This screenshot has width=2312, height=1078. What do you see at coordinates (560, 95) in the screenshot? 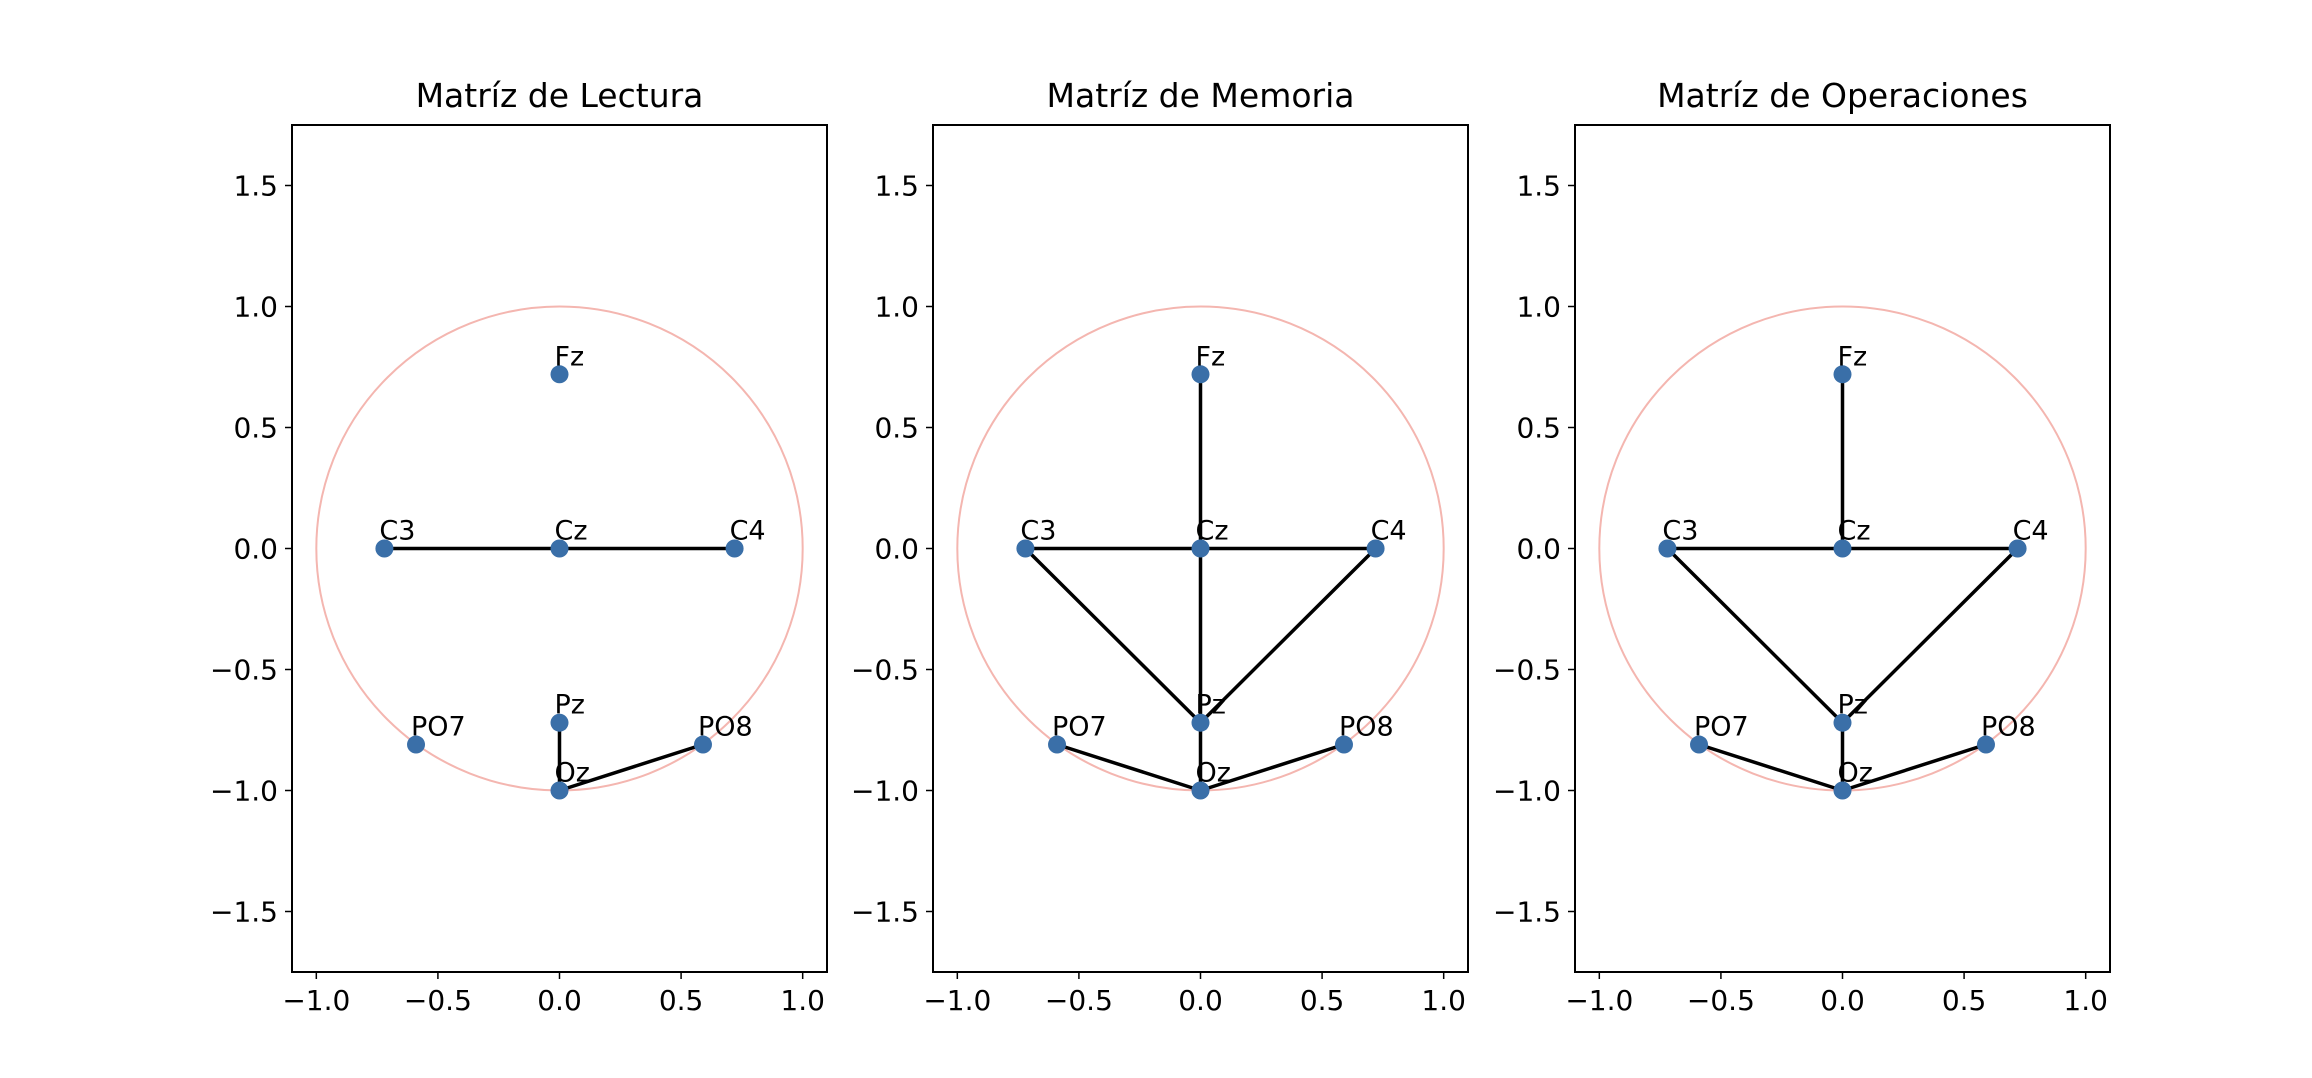
I see `chart-title: Matríz de Lectura` at bounding box center [560, 95].